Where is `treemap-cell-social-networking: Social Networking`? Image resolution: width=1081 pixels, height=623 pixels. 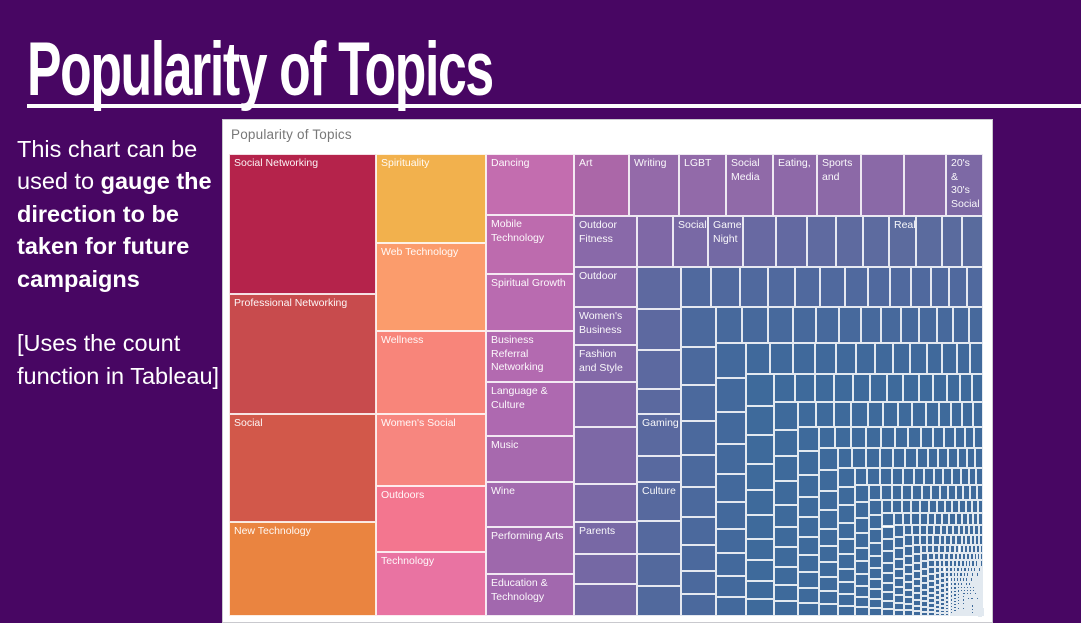
treemap-cell-social-networking: Social Networking is located at coordinates (302, 224).